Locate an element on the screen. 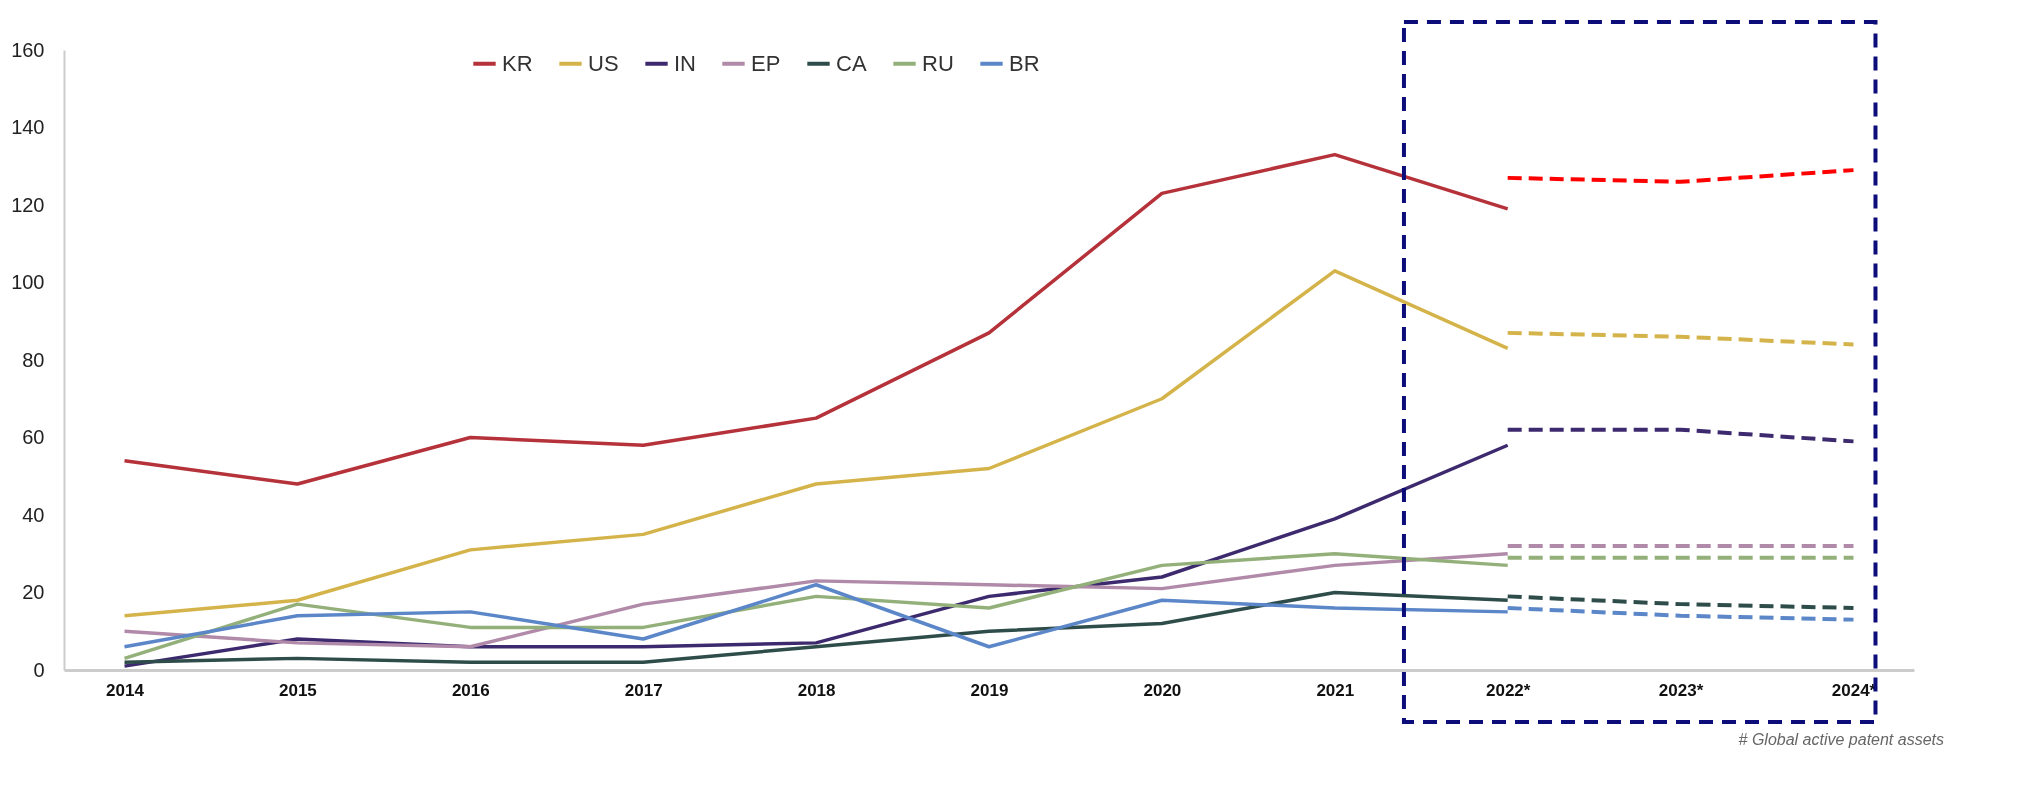 This screenshot has height=788, width=2037. y-tick-label: 60 is located at coordinates (33, 437).